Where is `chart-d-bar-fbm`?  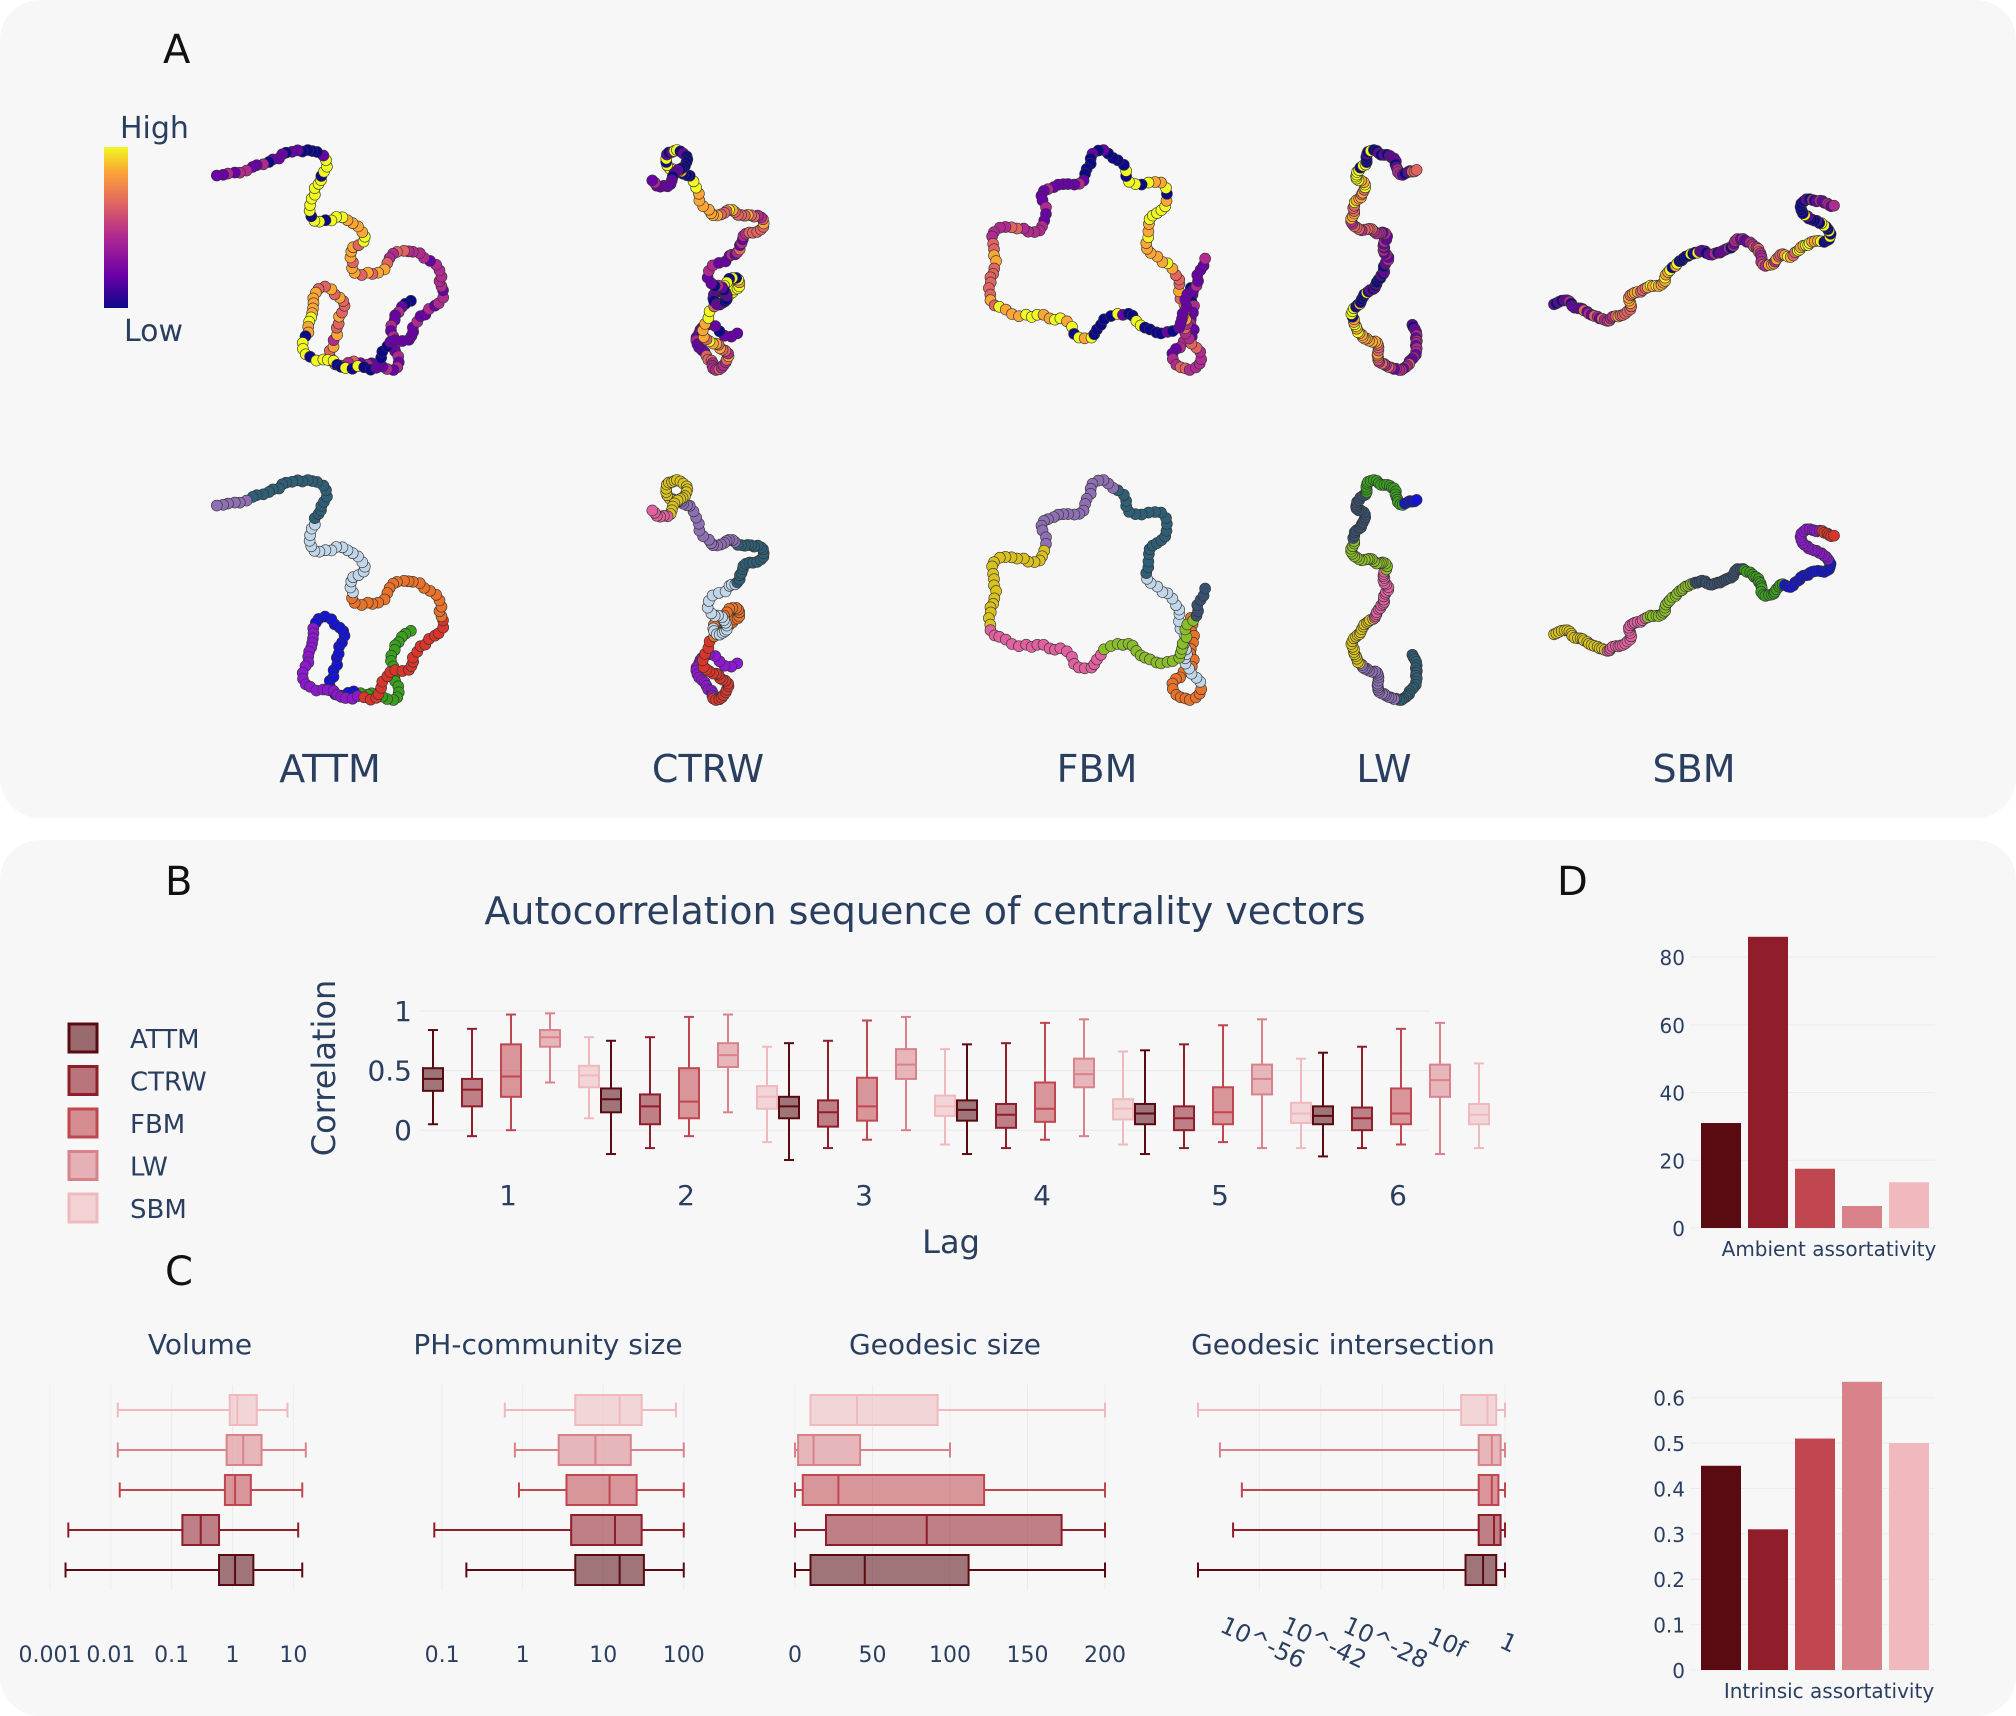
chart-d-bar-fbm is located at coordinates (1815, 1554).